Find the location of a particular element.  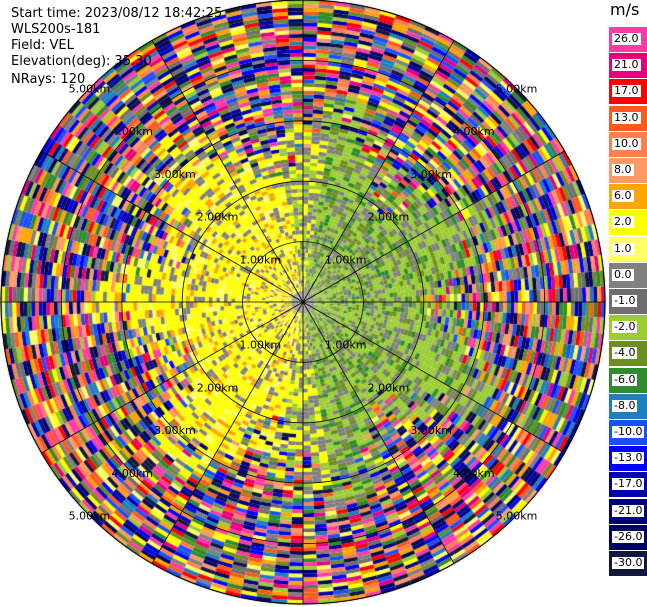

colorbar-tick-label: -13.0 is located at coordinates (628, 458).